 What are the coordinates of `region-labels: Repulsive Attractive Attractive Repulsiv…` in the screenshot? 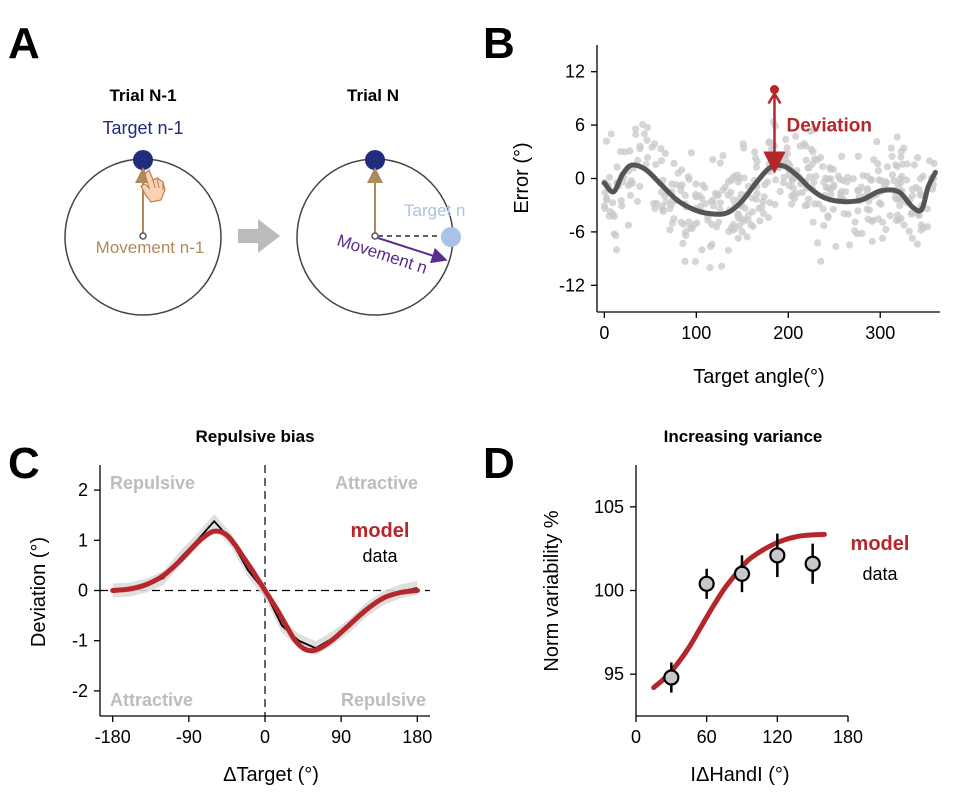 It's located at (268, 591).